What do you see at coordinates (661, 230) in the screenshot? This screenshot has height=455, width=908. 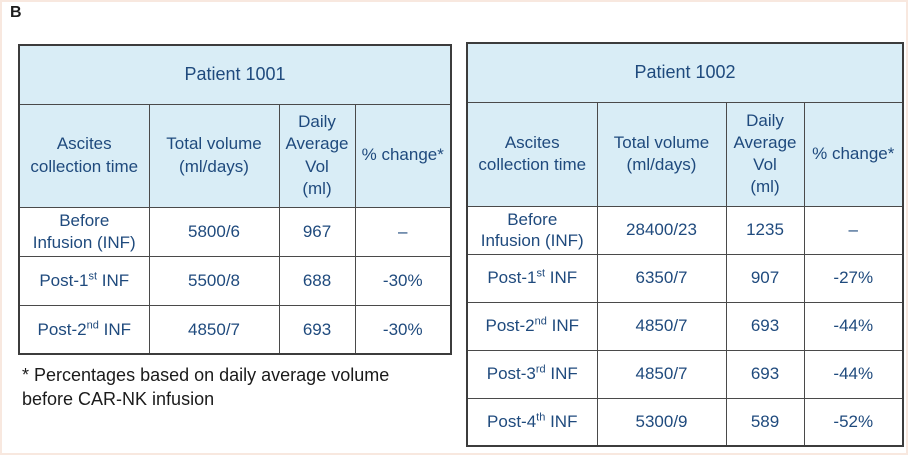 I see `cell-total-volume: 28400/23` at bounding box center [661, 230].